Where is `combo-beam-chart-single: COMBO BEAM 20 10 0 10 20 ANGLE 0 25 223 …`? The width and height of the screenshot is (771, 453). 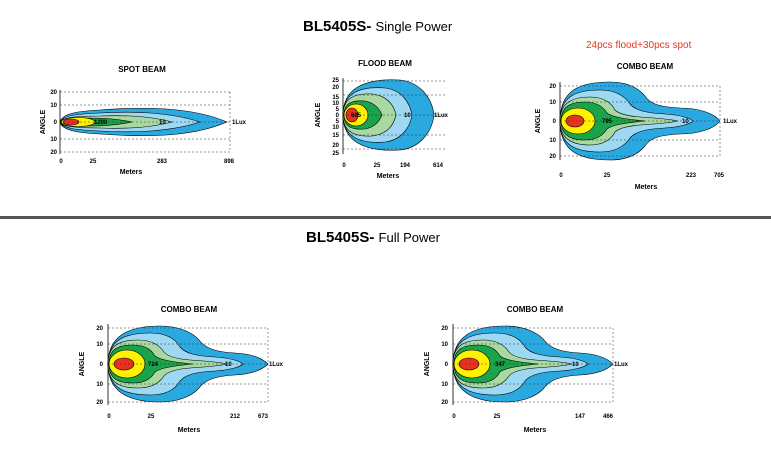
combo-beam-chart-single: COMBO BEAM 20 10 0 10 20 ANGLE 0 25 223 … is located at coordinates (636, 126).